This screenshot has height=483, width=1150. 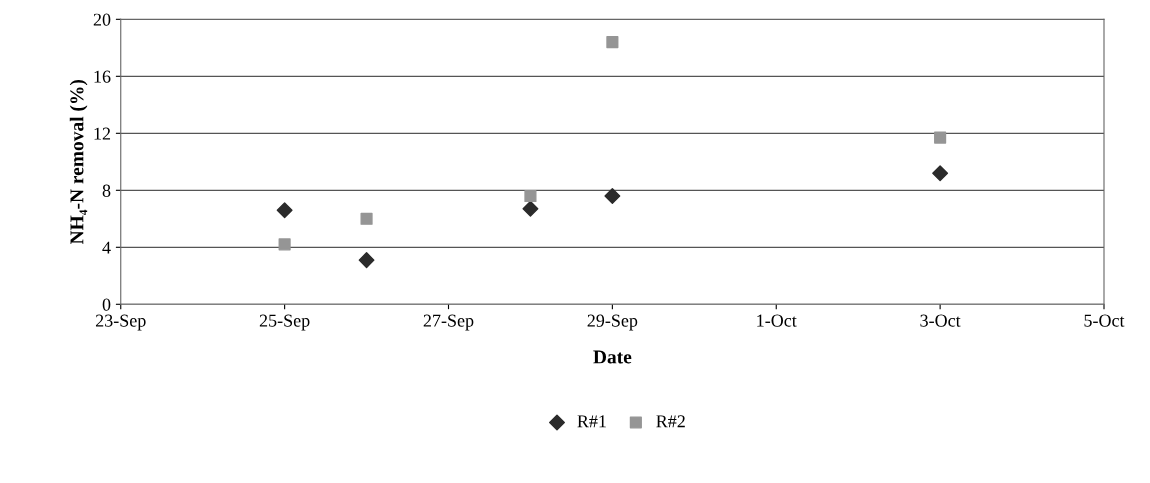 I want to click on x-tick-label: 1-Oct, so click(x=777, y=320).